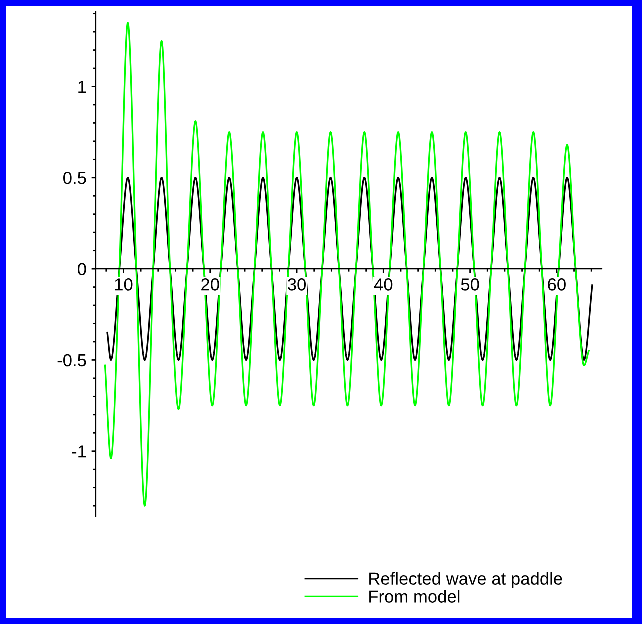 The image size is (642, 624). What do you see at coordinates (415, 596) in the screenshot?
I see `legend-label: From model` at bounding box center [415, 596].